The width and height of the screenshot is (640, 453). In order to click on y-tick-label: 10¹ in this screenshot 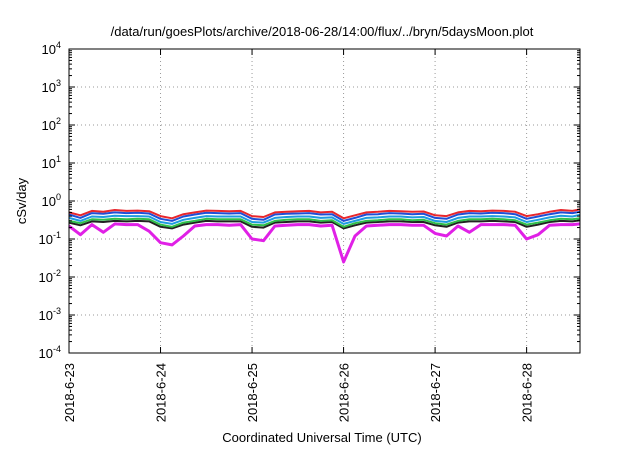, I will do `click(51, 162)`.